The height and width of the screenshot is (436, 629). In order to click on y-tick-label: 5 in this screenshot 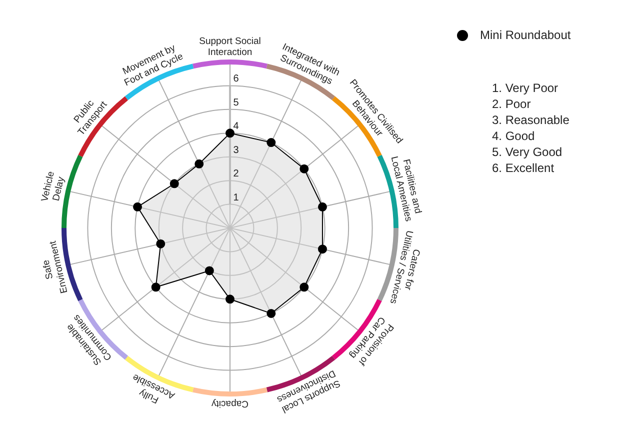, I will do `click(236, 102)`.